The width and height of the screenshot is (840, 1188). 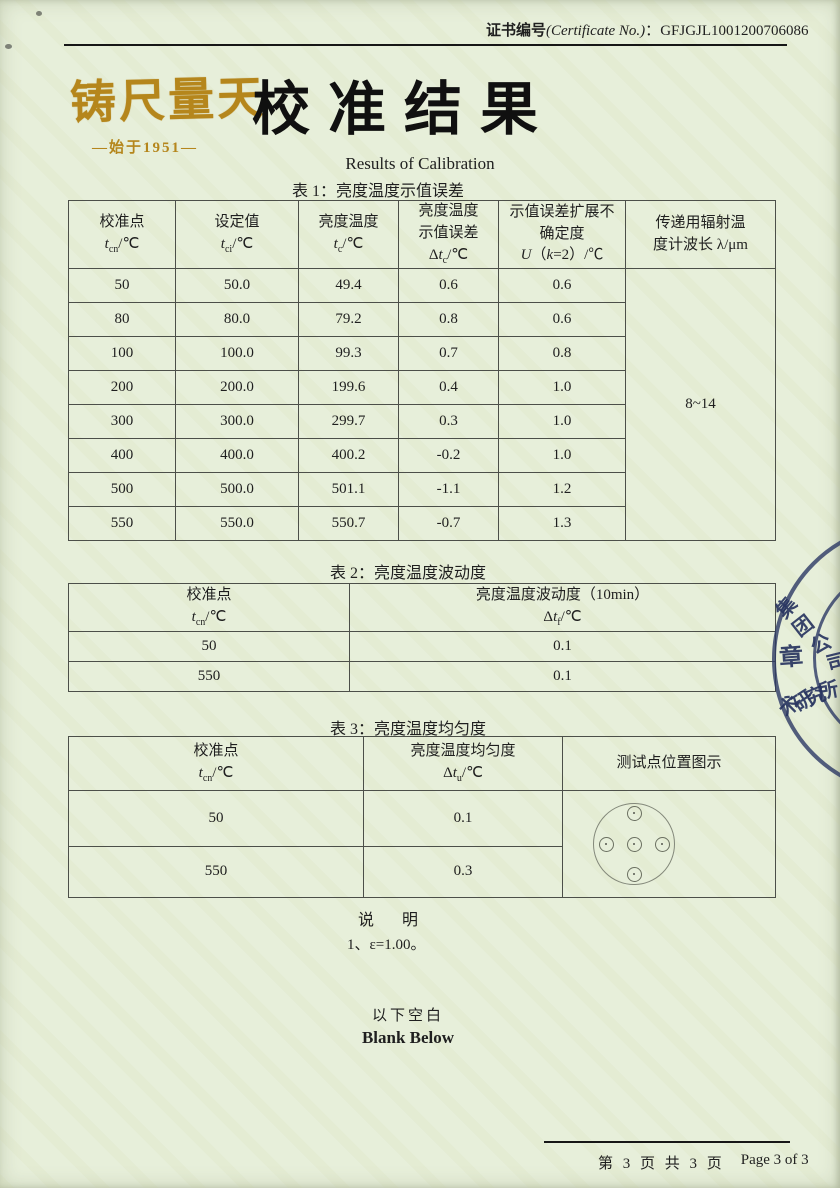 What do you see at coordinates (237, 353) in the screenshot?
I see `table1-cell: 100.0` at bounding box center [237, 353].